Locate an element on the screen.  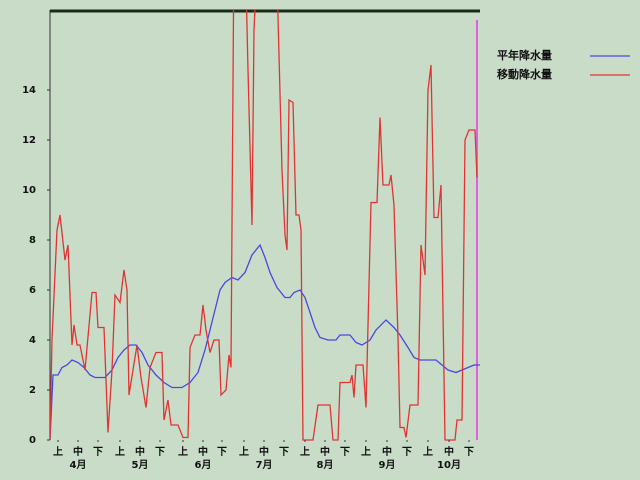
y-tick-label: 12 is located at coordinates (29, 140).